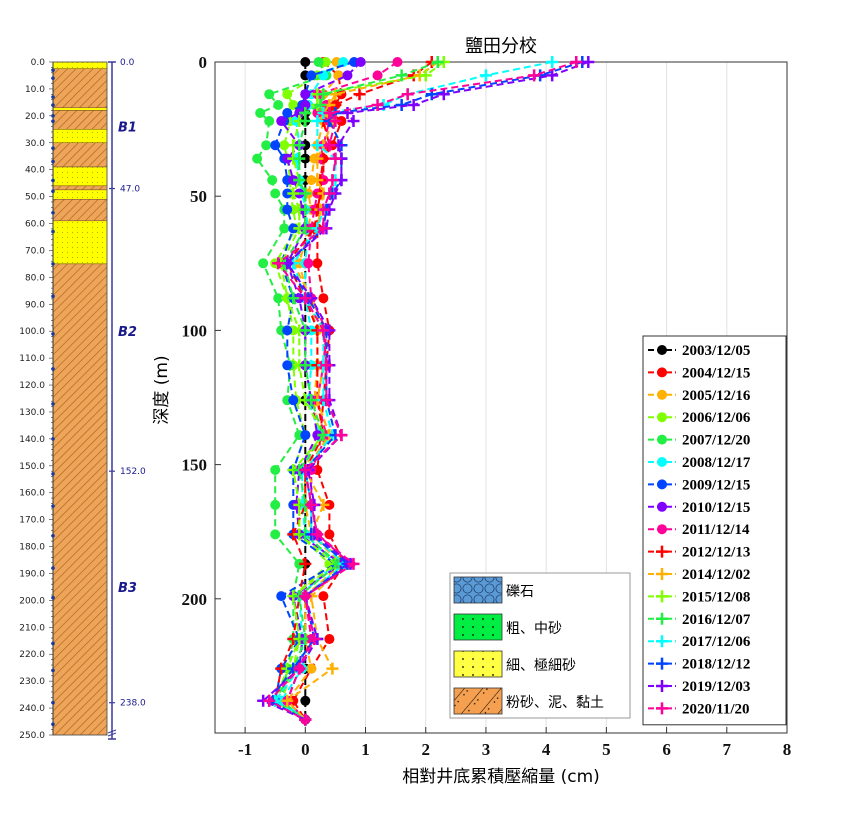  I want to click on column-depth-tick-label: 150.0, so click(32, 467).